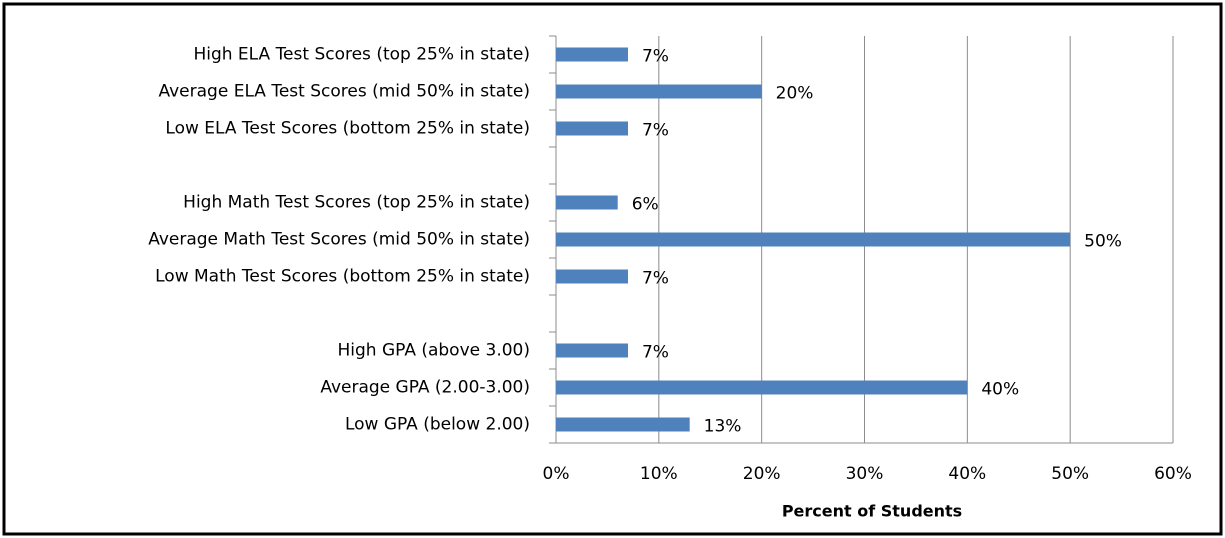  What do you see at coordinates (434, 351) in the screenshot?
I see `y-tick-label: High GPA (above 3.00)` at bounding box center [434, 351].